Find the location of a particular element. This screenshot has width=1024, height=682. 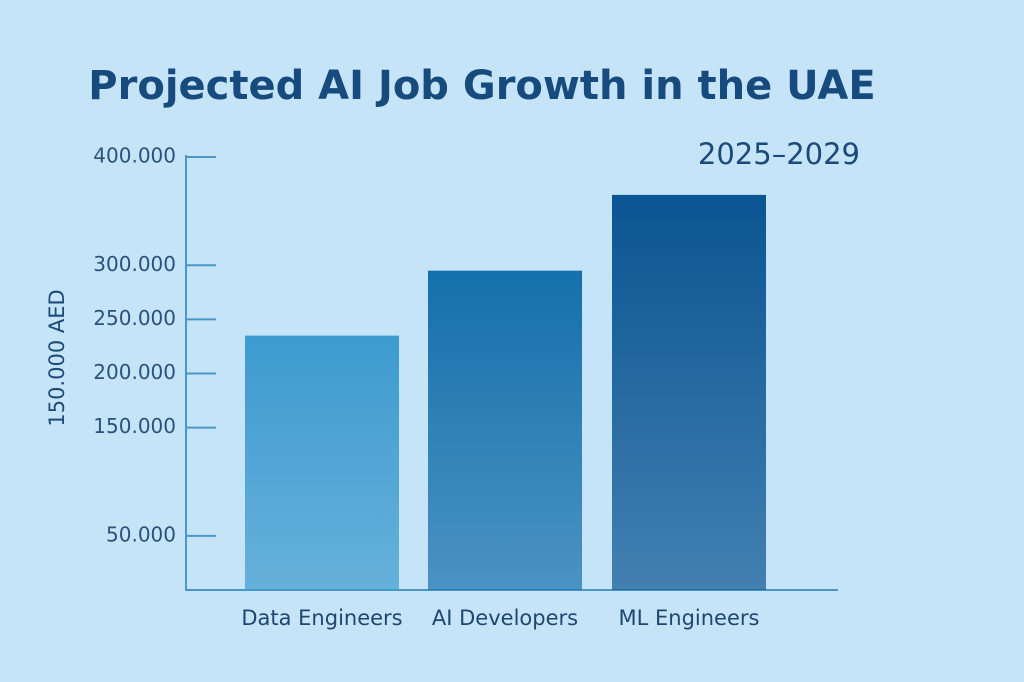

x-tick-label: ML Engineers is located at coordinates (689, 618).